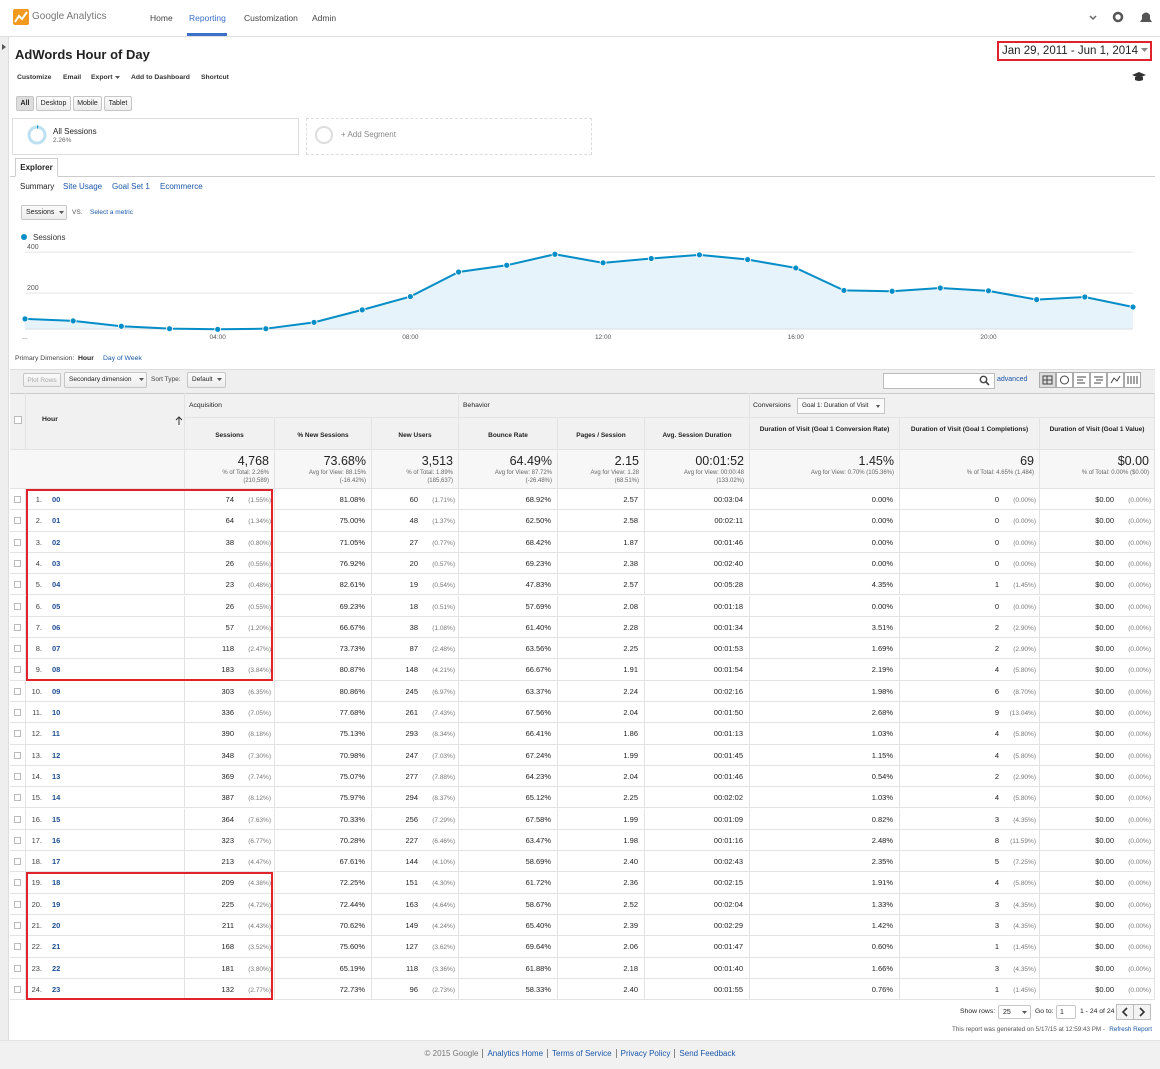 This screenshot has height=1069, width=1160. What do you see at coordinates (1121, 18) in the screenshot?
I see `nav-icons` at bounding box center [1121, 18].